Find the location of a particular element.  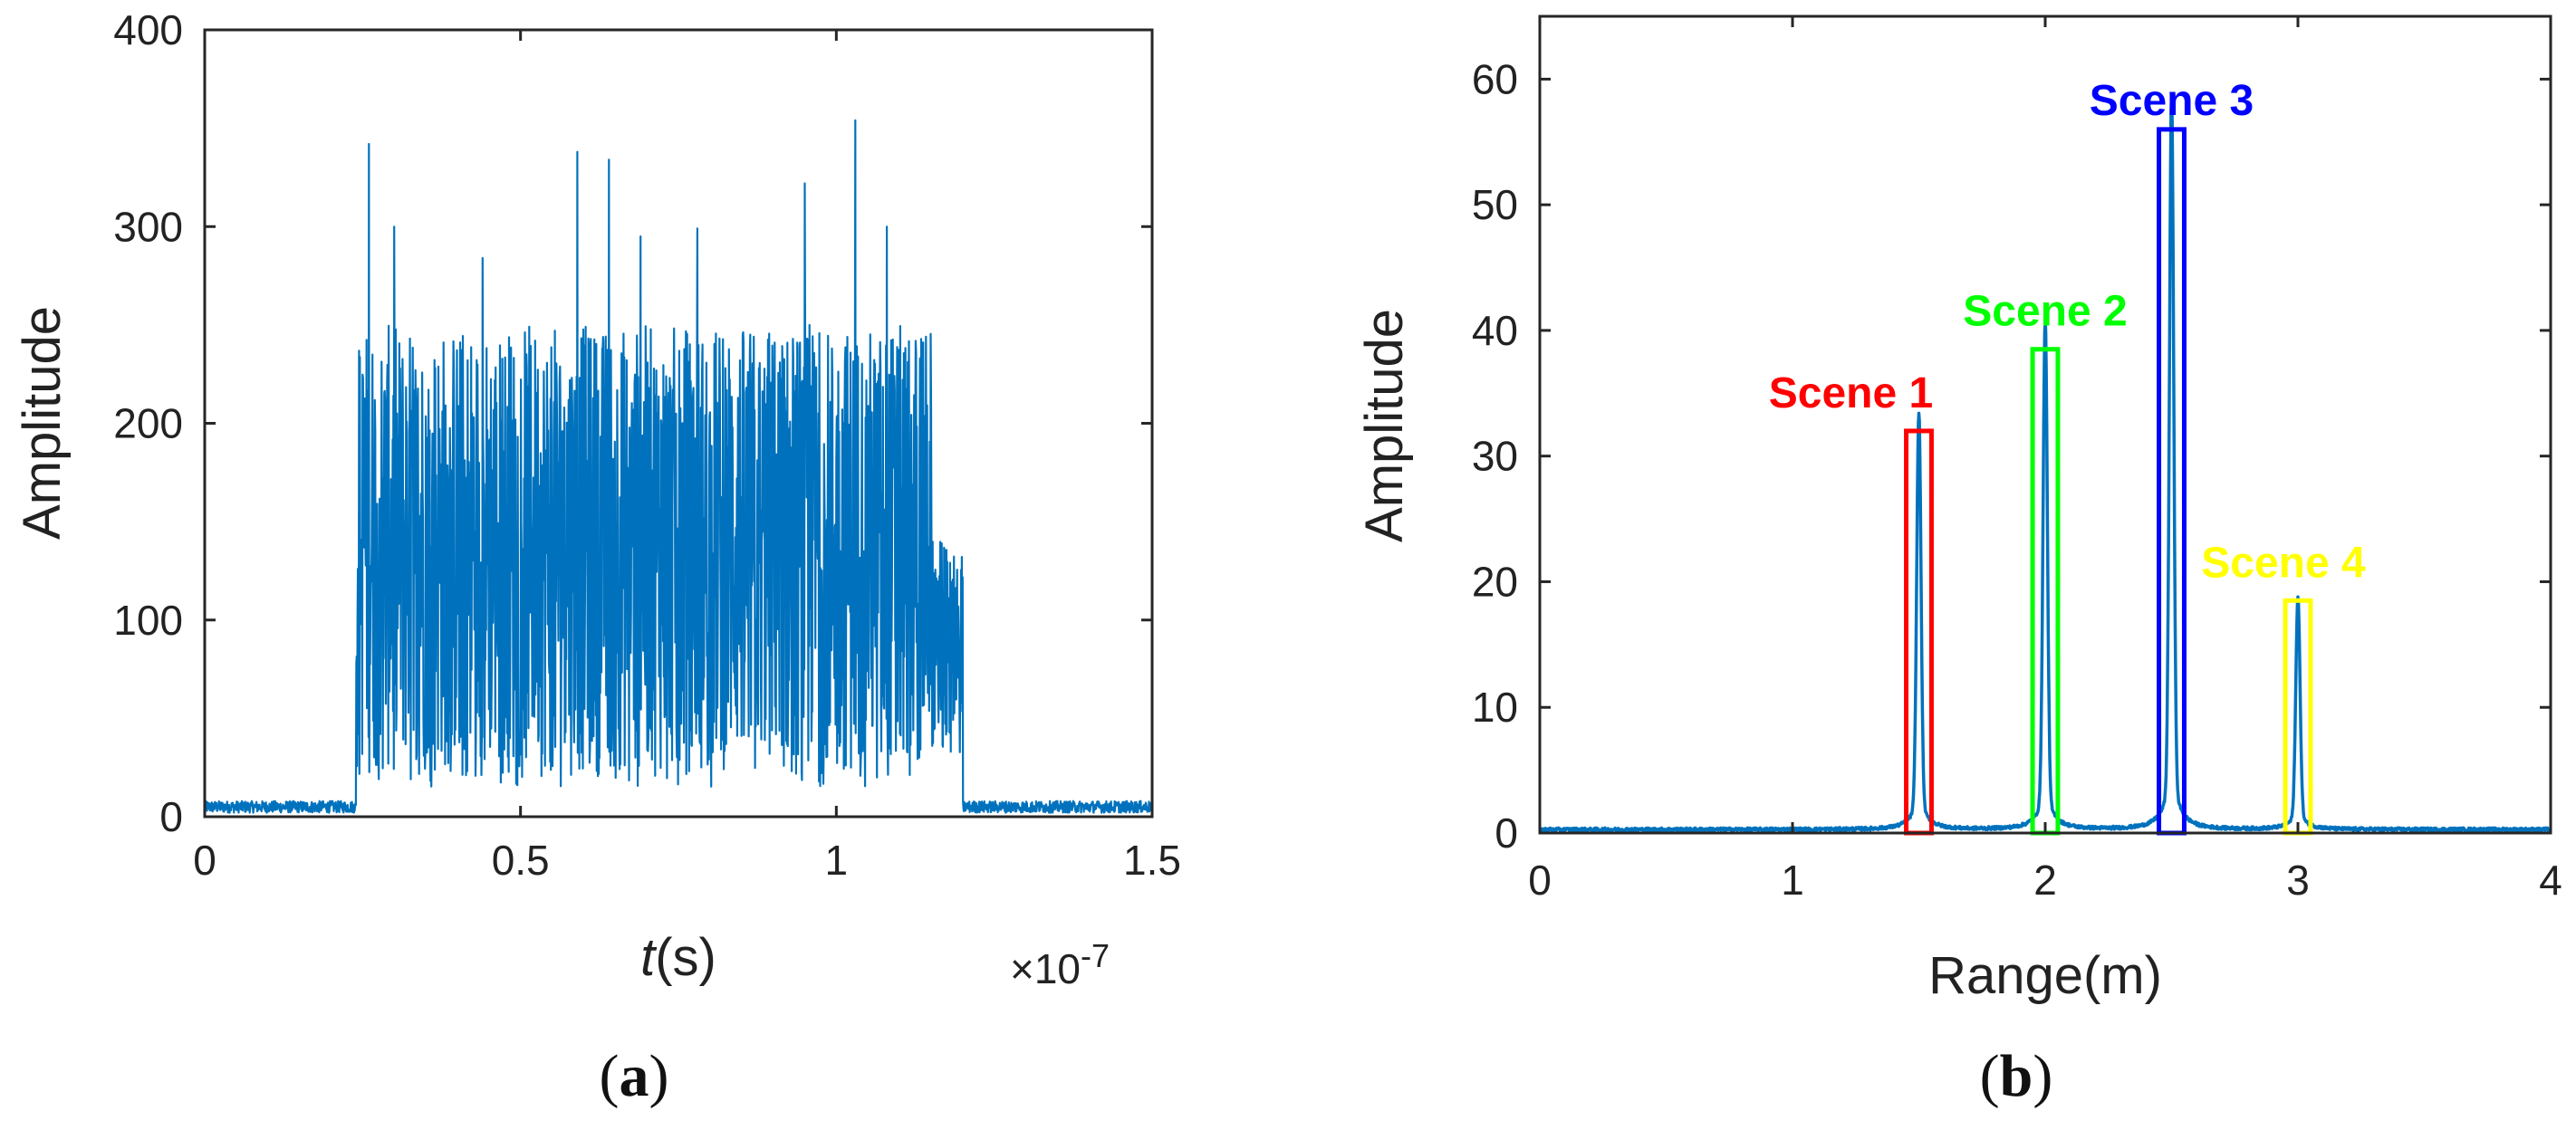

chart-a-y-tick-label: 0 is located at coordinates (171, 816).